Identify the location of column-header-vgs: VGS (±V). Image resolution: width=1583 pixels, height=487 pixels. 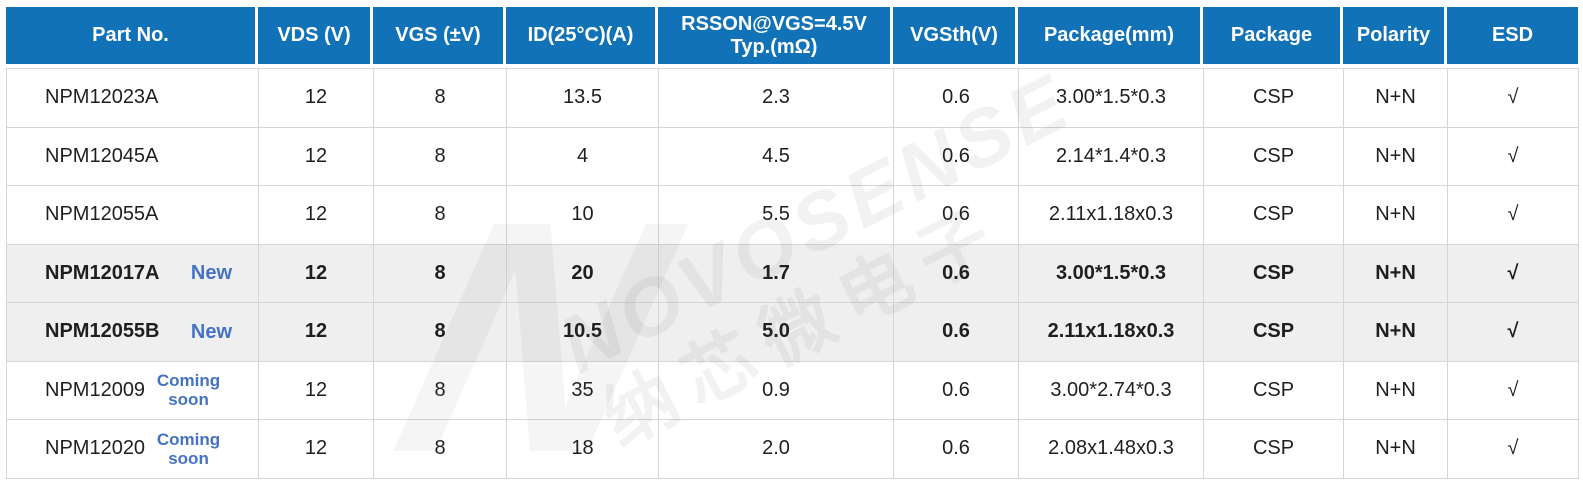
(439, 35).